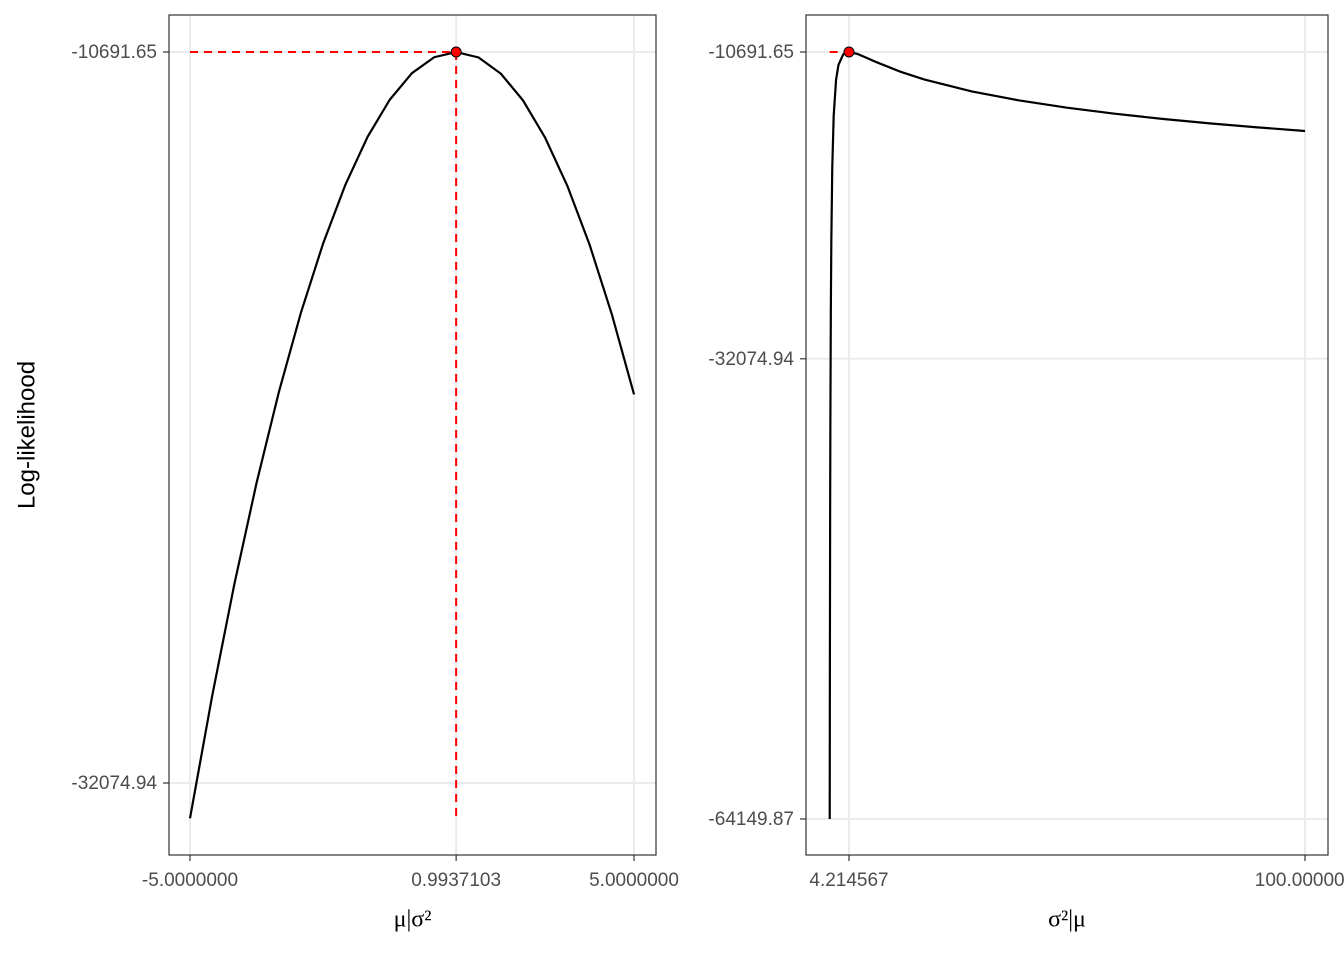  What do you see at coordinates (1067, 920) in the screenshot?
I see `x-axis-title: σ²|μ` at bounding box center [1067, 920].